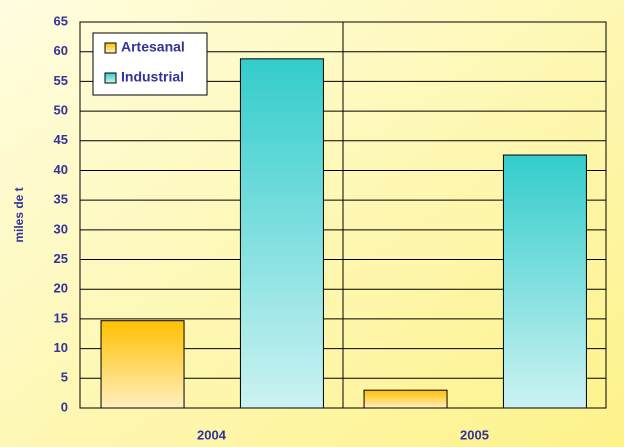 This screenshot has height=447, width=624. Describe the element at coordinates (61, 169) in the screenshot. I see `y-tick-label: 40` at that location.